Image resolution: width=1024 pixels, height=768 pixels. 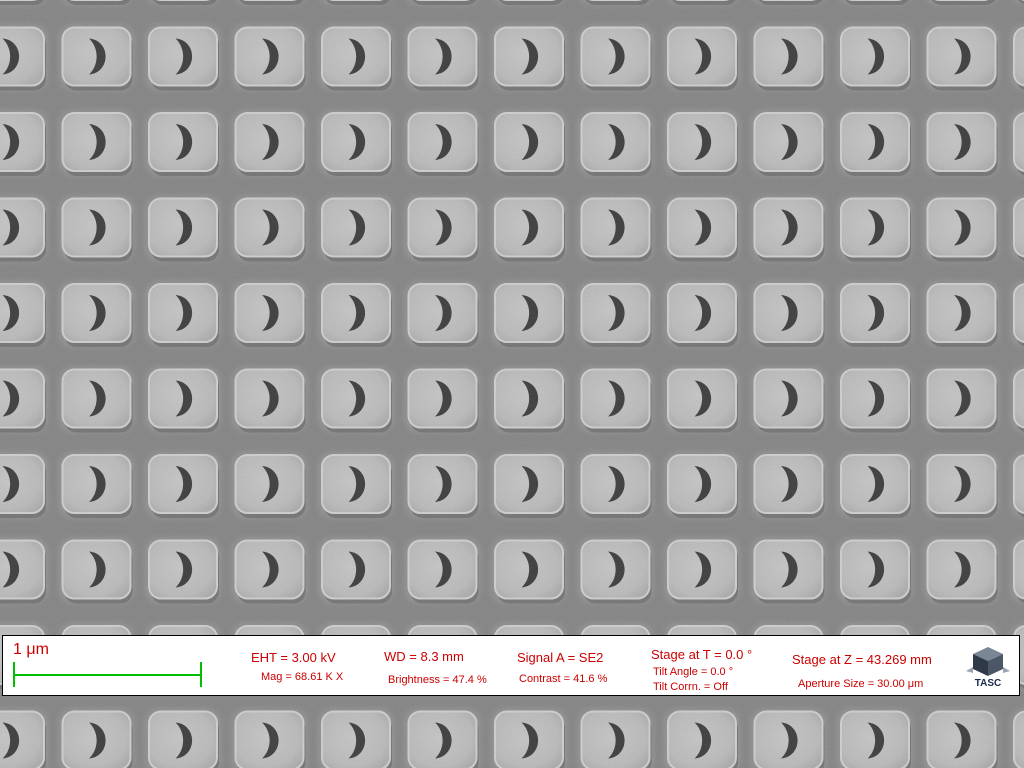 What do you see at coordinates (437, 680) in the screenshot?
I see `brightness-value: Brightness = 47.4 %` at bounding box center [437, 680].